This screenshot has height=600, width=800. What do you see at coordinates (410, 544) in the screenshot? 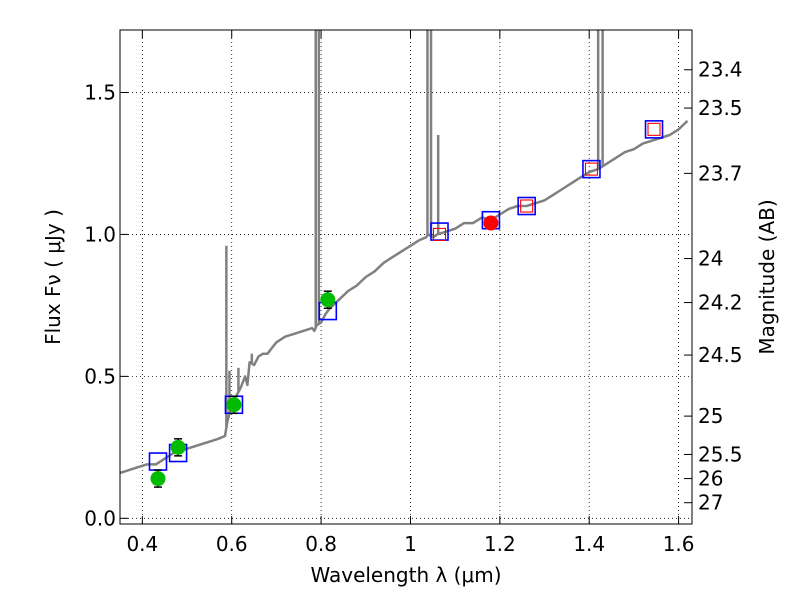
I see `x-tick-label: 1` at bounding box center [410, 544].